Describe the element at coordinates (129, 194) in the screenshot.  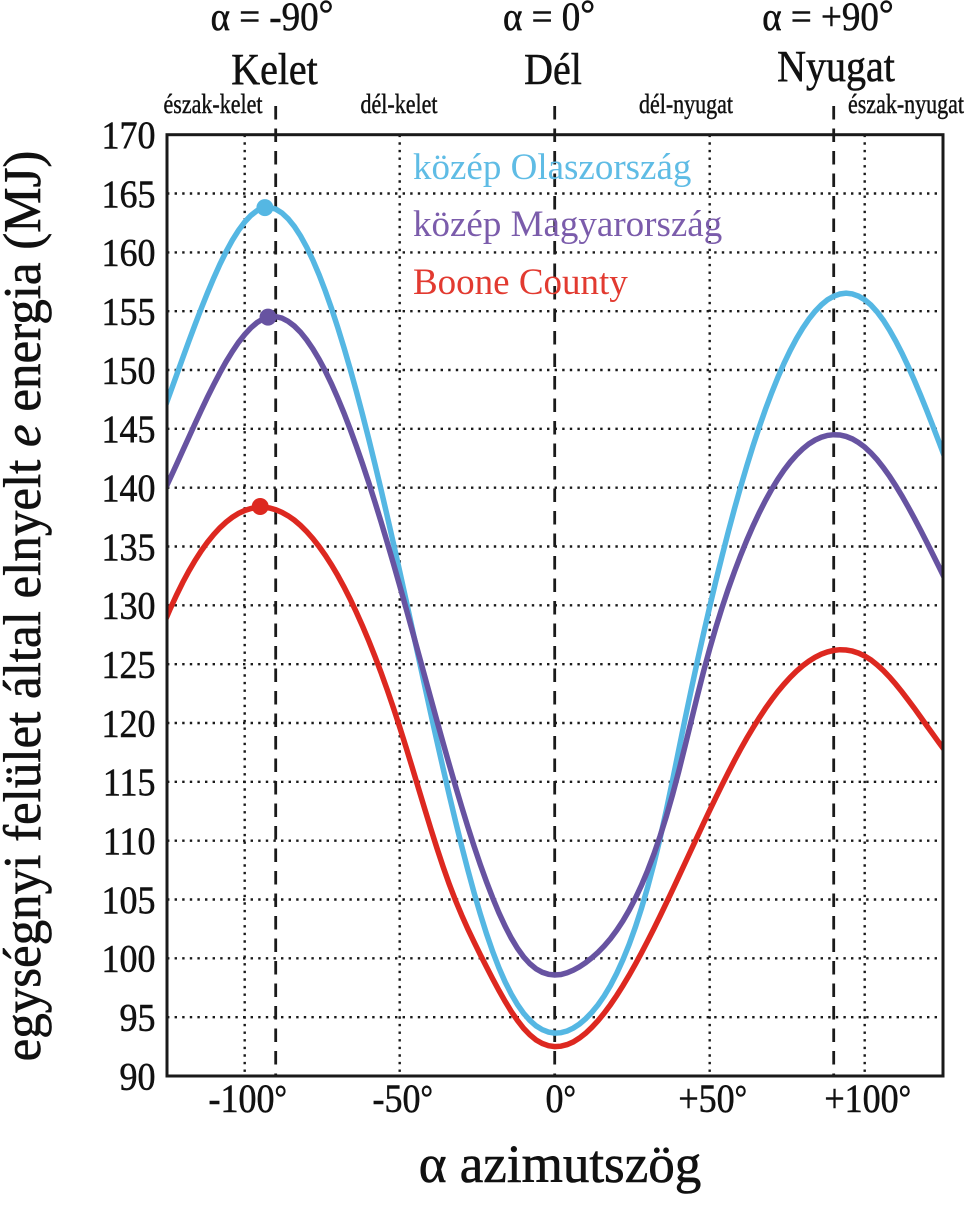
I see `svg-text: 165` at that location.